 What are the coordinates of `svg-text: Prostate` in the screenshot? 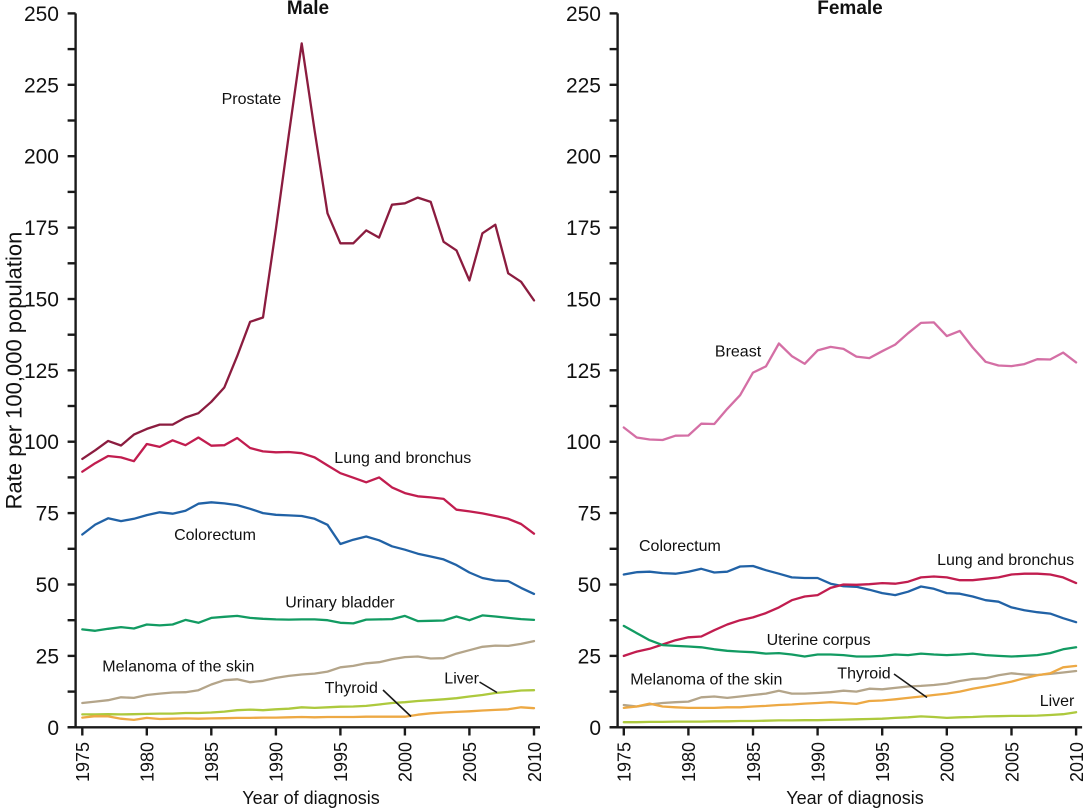 It's located at (252, 99).